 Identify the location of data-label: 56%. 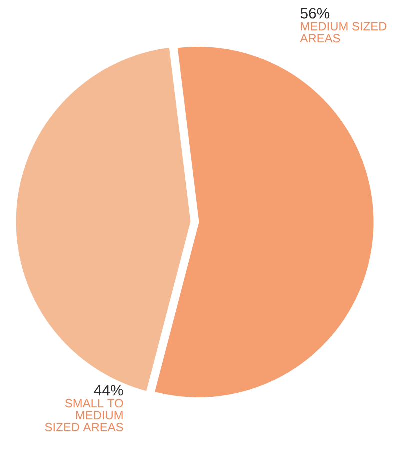
(315, 13).